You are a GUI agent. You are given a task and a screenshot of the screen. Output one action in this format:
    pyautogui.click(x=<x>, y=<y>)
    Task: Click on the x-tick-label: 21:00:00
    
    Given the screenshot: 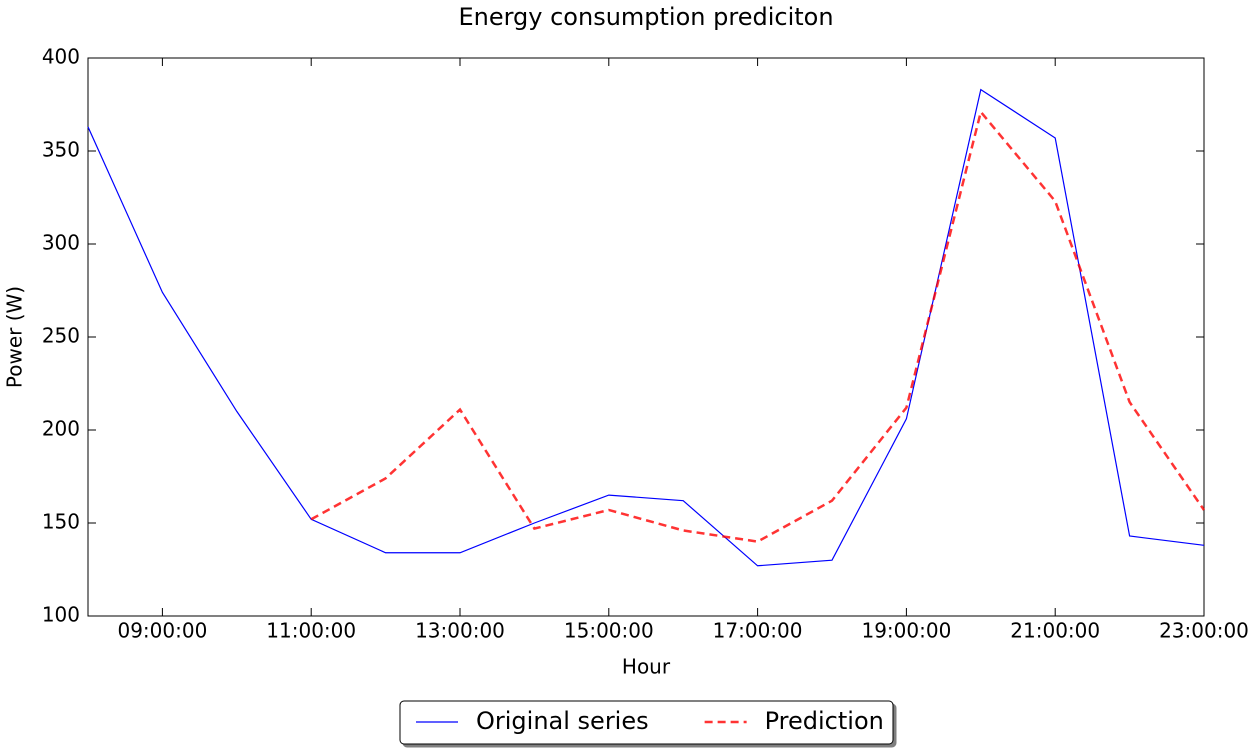 What is the action you would take?
    pyautogui.click(x=1055, y=631)
    